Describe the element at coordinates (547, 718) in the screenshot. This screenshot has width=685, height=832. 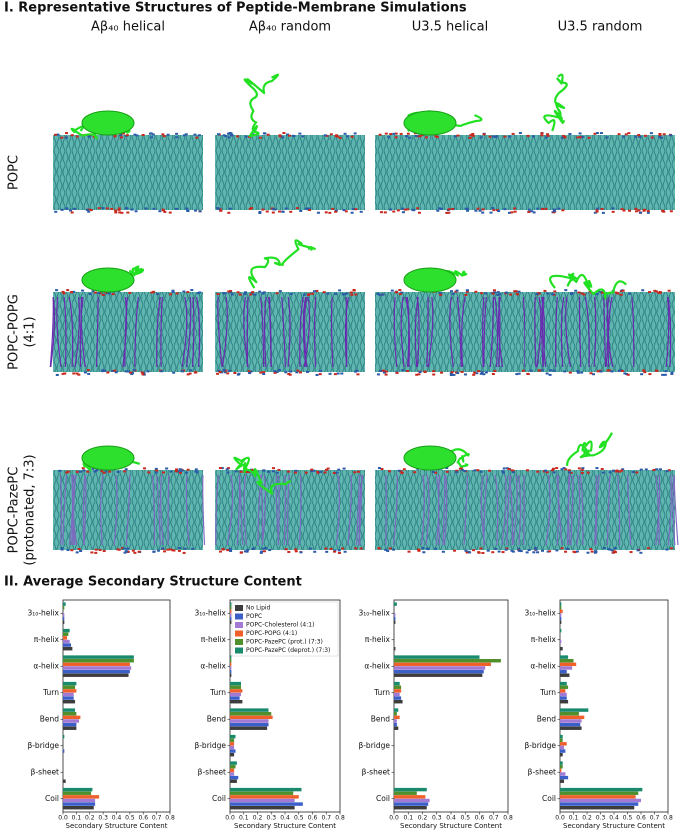
I see `category-label: Bend` at that location.